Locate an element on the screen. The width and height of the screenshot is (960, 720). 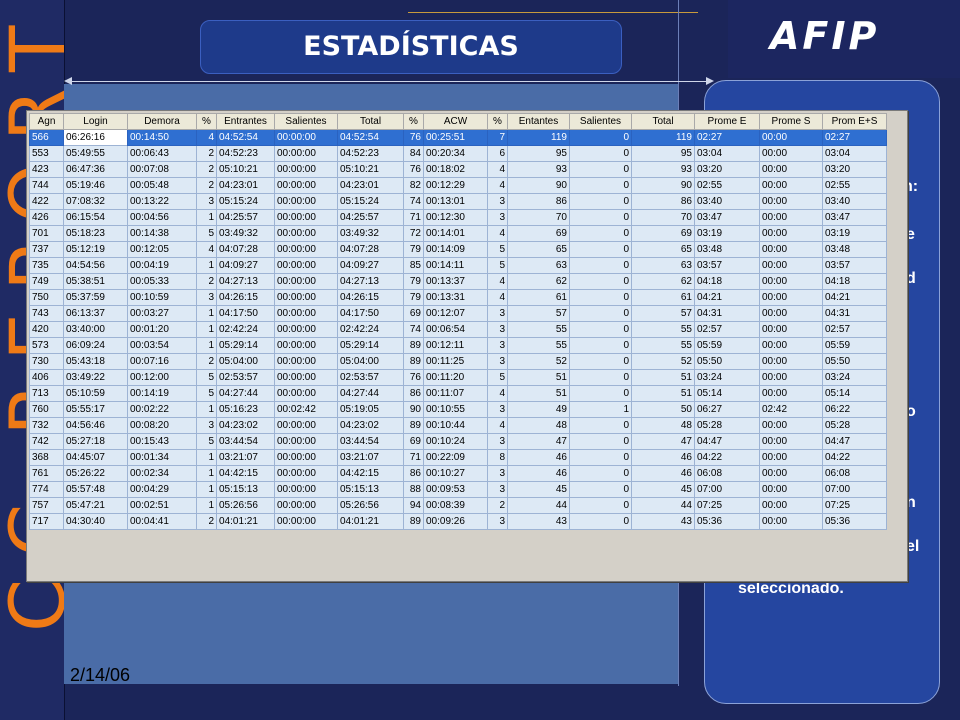
table-cell: 69 is located at coordinates (663, 233).